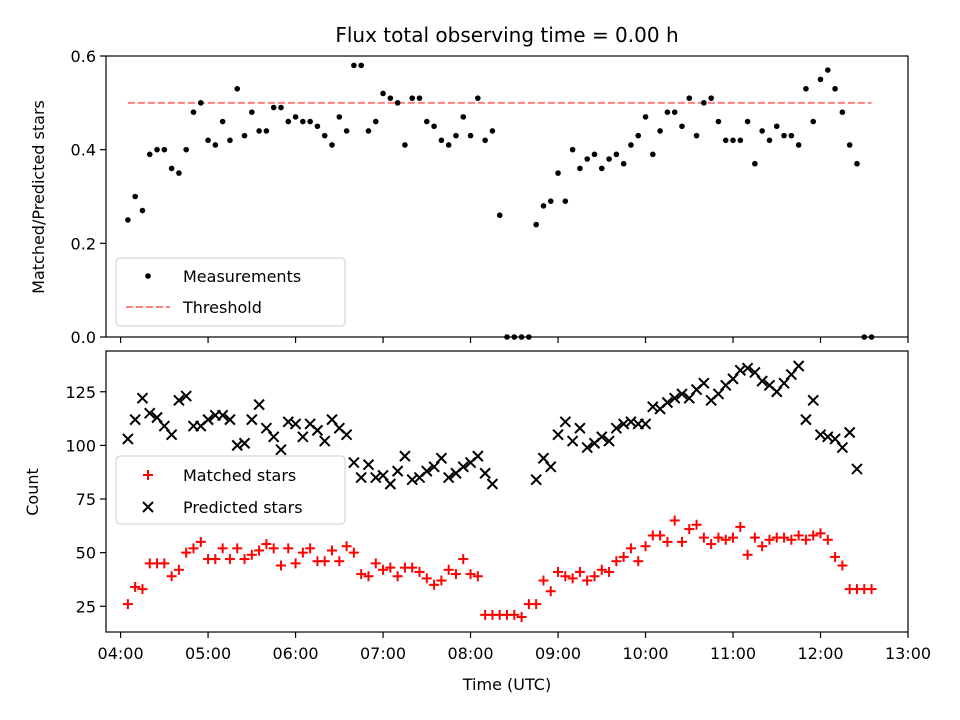 This screenshot has height=720, width=960. Describe the element at coordinates (296, 653) in the screenshot. I see `x-tick-label: 06:00` at that location.